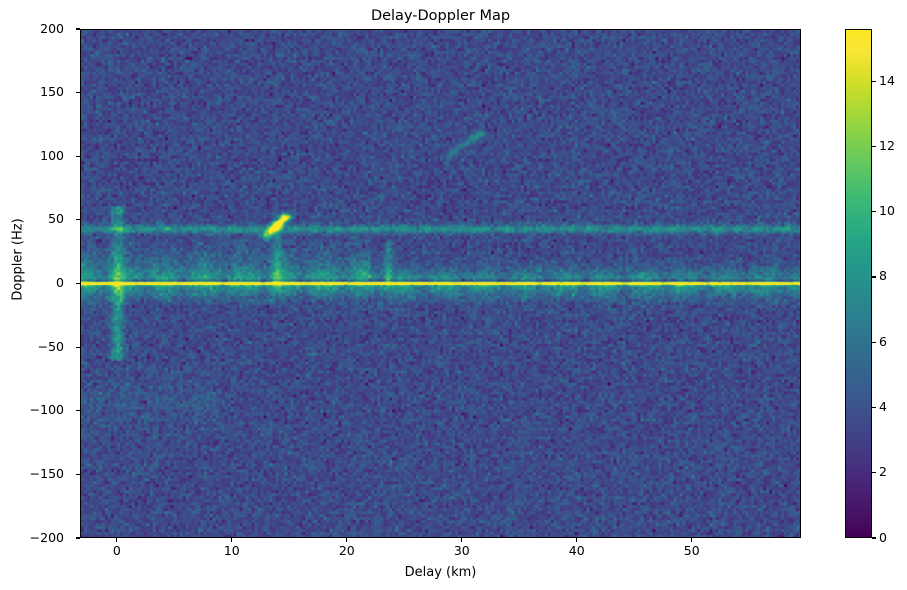  I want to click on colorbar-tick-label: 12, so click(887, 145).